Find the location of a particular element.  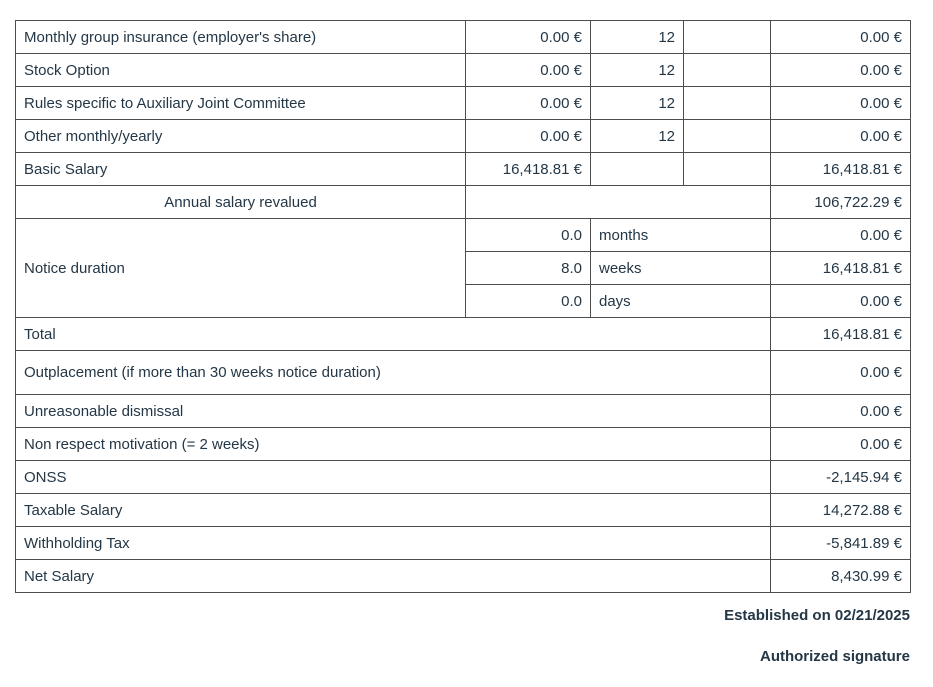

withholding-tax-row: Withholding Tax -5,841.89 € is located at coordinates (463, 543).